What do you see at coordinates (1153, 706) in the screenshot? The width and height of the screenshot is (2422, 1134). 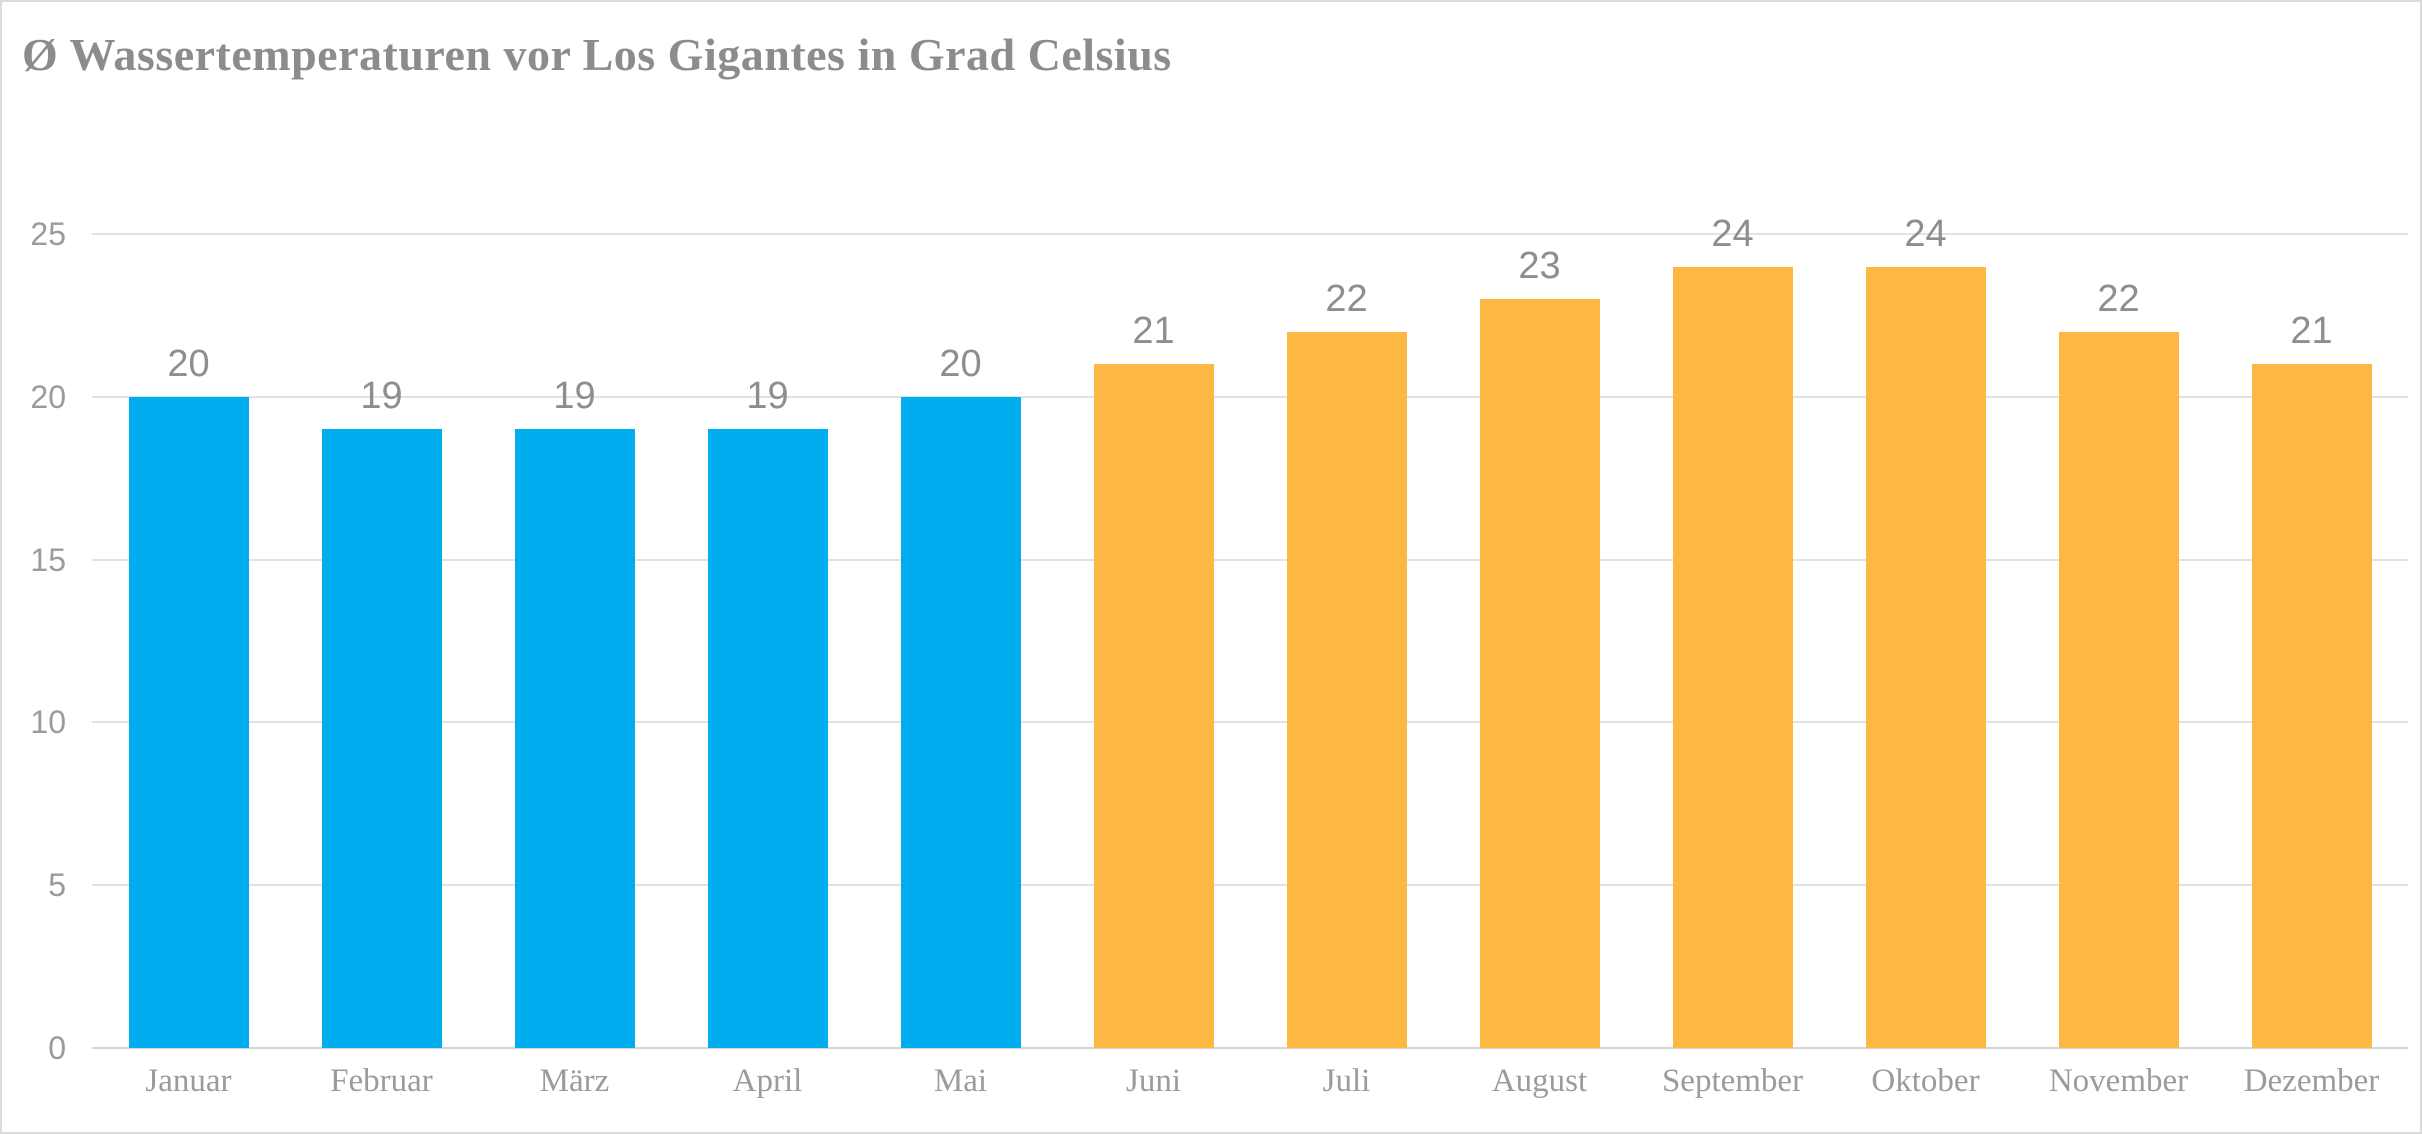 I see `bar-juni` at bounding box center [1153, 706].